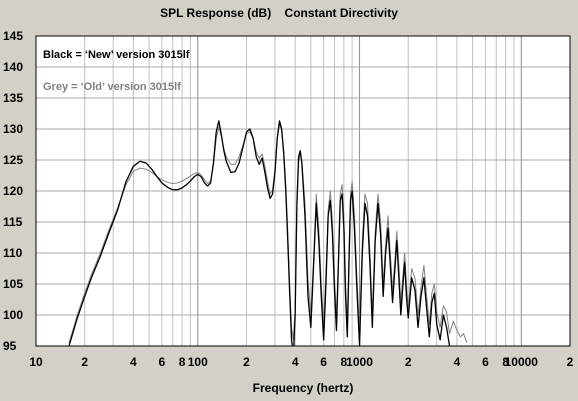 This screenshot has height=401, width=578. Describe the element at coordinates (116, 55) in the screenshot. I see `legend-entry-new: Black = ‘New’ version 3015lf` at that location.